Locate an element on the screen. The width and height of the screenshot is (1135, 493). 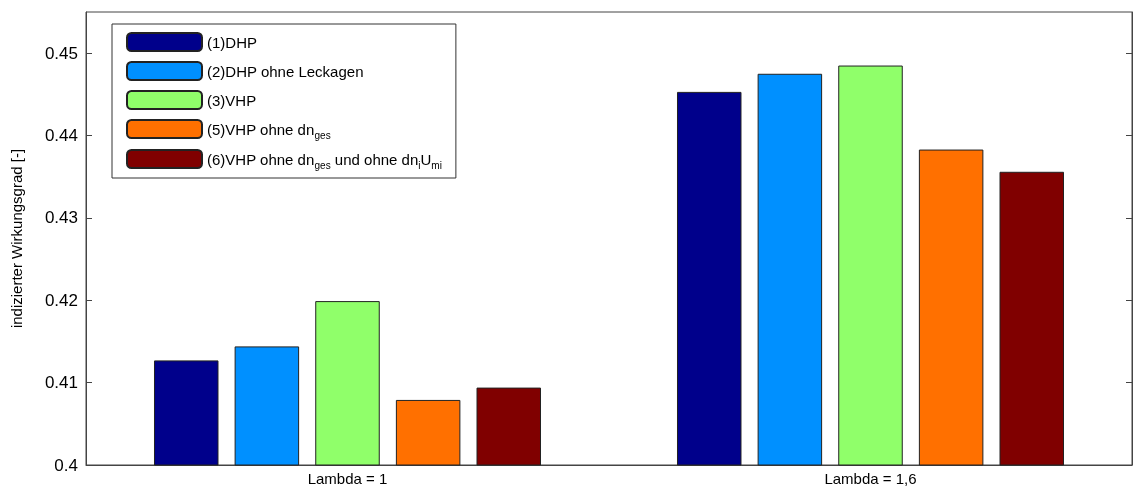
y-tick-label: 0.44 is located at coordinates (61, 136).